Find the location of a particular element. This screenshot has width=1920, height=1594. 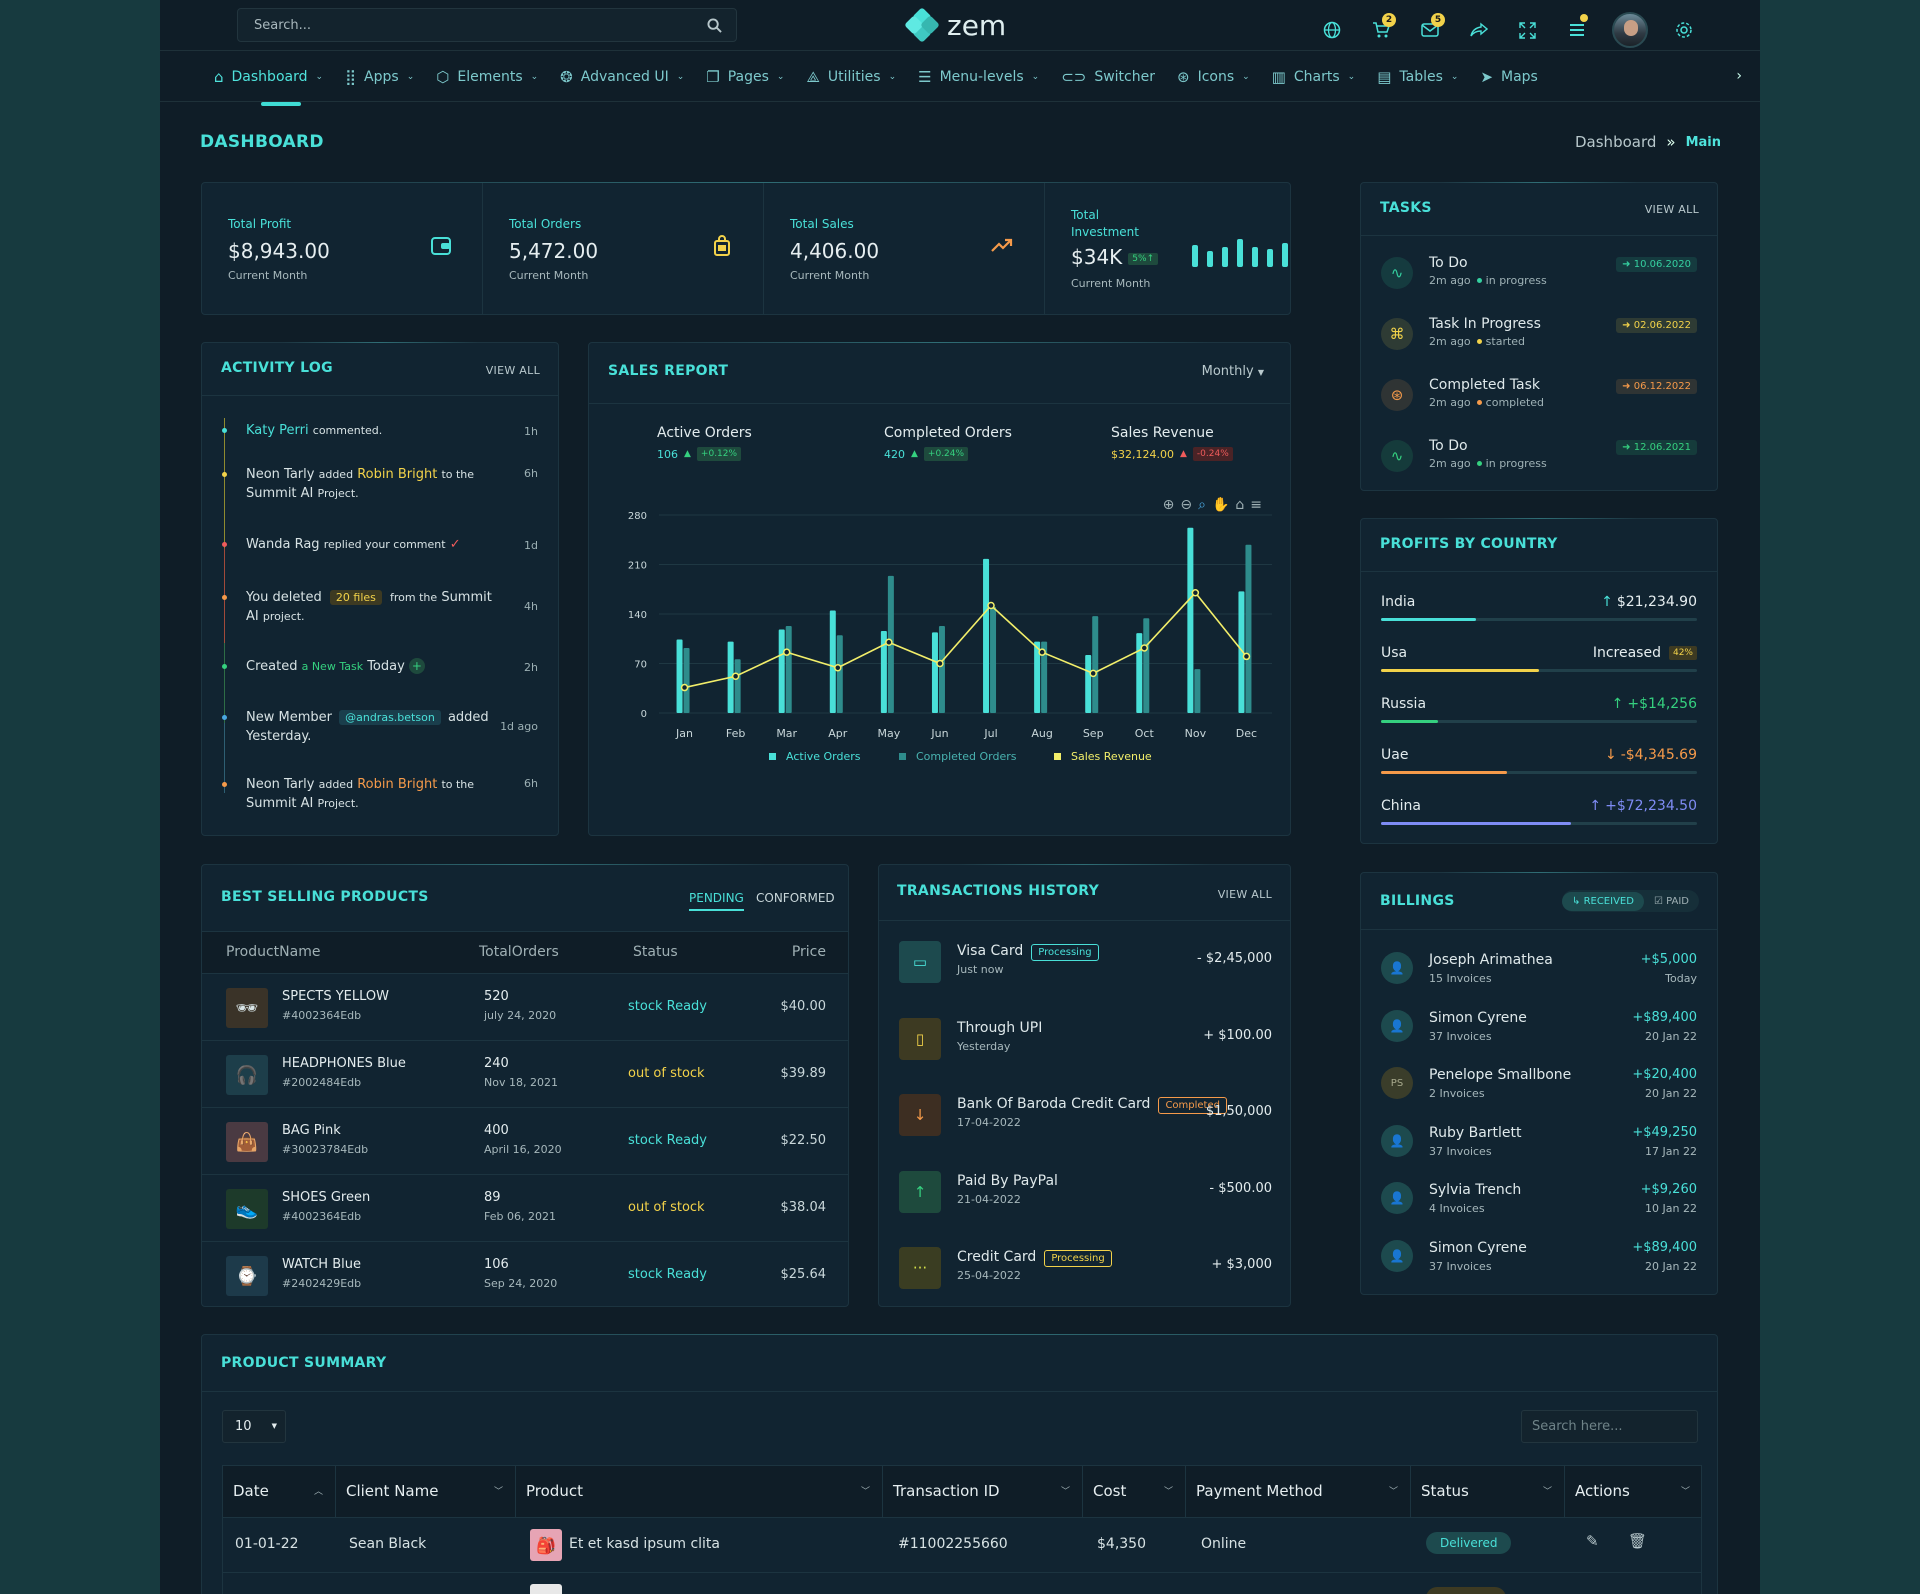

nav-item-charts: ▥ Charts ⌄ is located at coordinates (1314, 77).